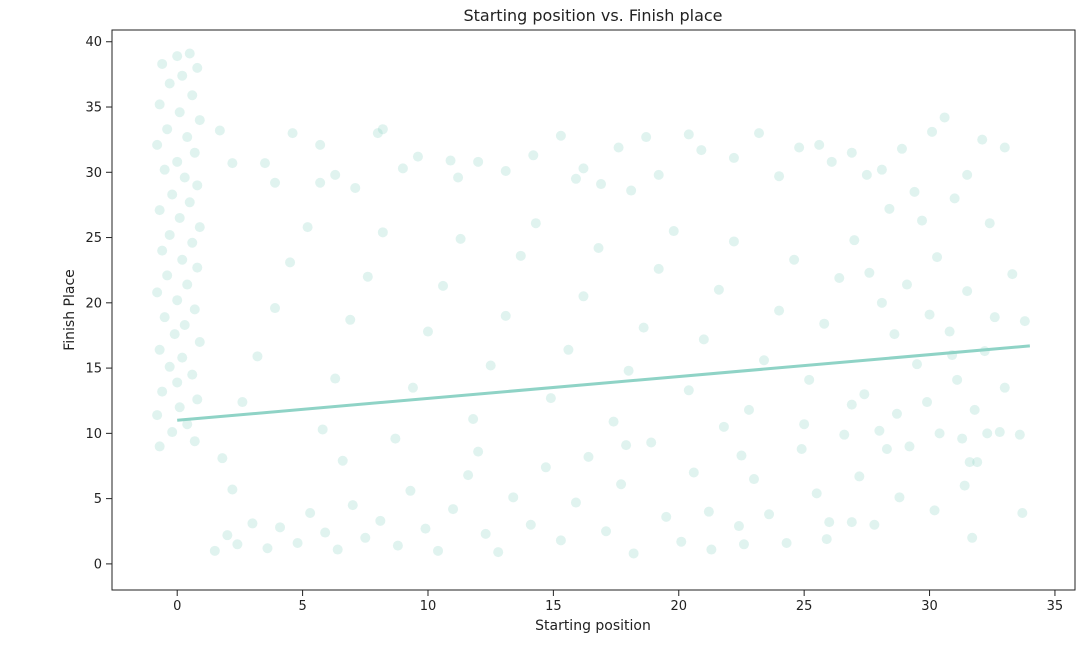  Describe the element at coordinates (177, 606) in the screenshot. I see `x-tick-label-0: 0` at that location.